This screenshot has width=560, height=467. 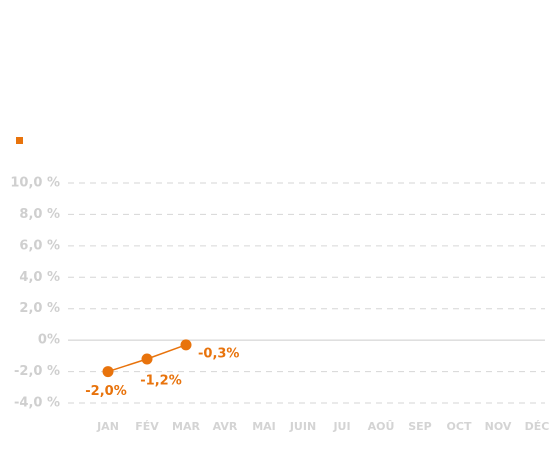 I want to click on x-tick-label: FÉV, so click(x=147, y=426).